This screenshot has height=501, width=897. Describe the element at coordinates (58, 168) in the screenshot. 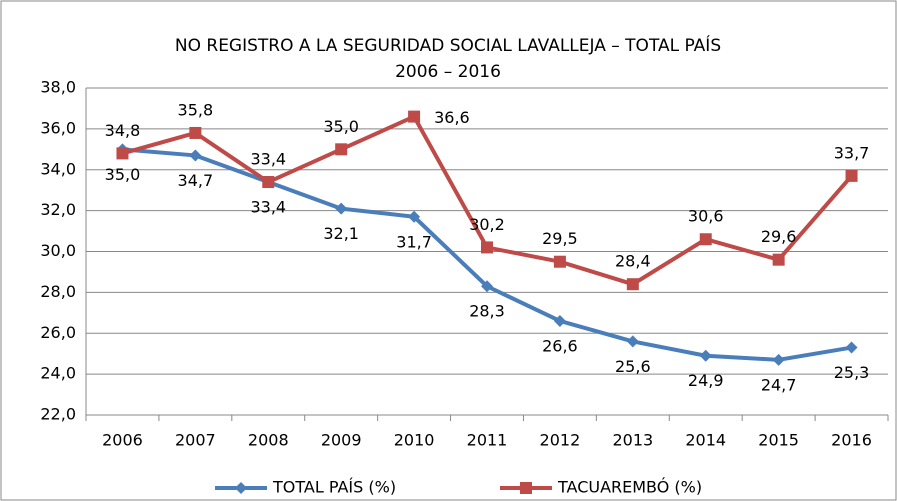

I see `y-tick-label: 34,0` at that location.